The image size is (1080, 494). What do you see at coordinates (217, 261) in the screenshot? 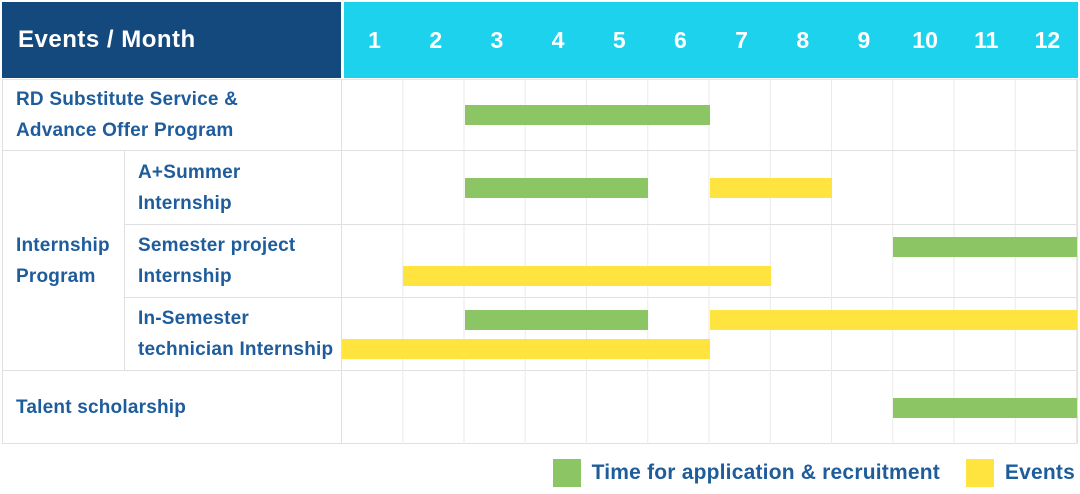
I see `row-label: Semester project Internship` at bounding box center [217, 261].